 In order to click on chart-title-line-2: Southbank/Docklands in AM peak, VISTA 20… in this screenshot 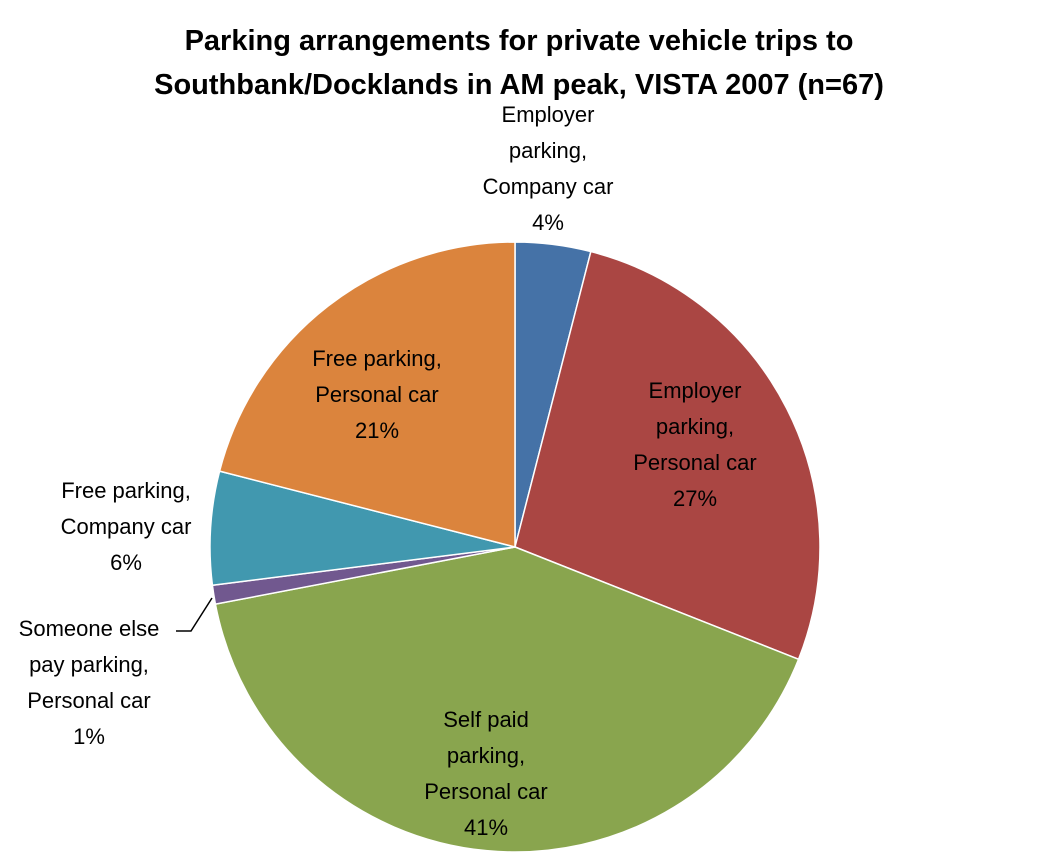, I will do `click(519, 85)`.